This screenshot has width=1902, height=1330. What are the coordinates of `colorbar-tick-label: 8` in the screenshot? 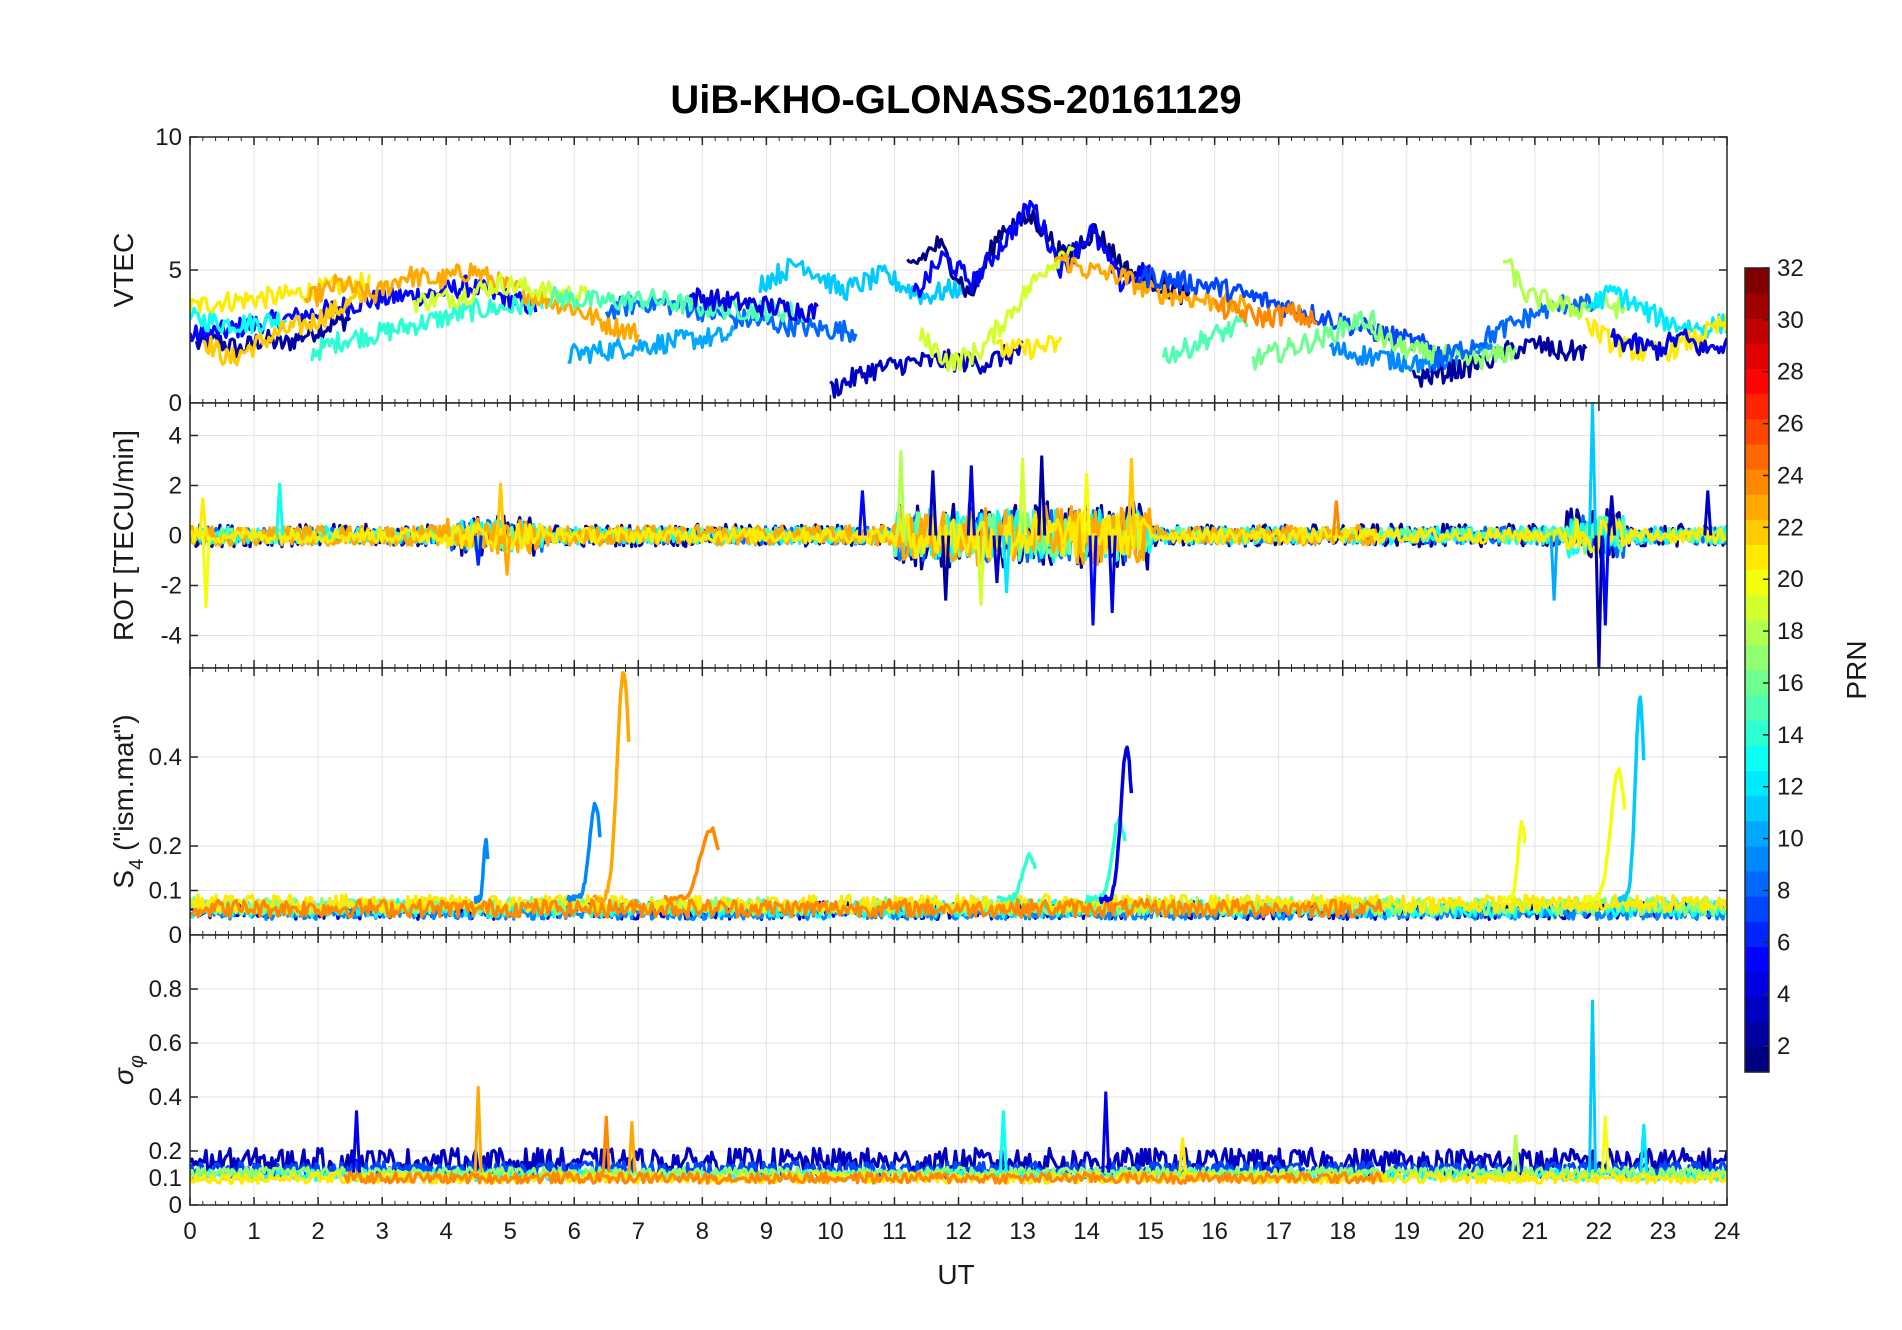 It's located at (1783, 890).